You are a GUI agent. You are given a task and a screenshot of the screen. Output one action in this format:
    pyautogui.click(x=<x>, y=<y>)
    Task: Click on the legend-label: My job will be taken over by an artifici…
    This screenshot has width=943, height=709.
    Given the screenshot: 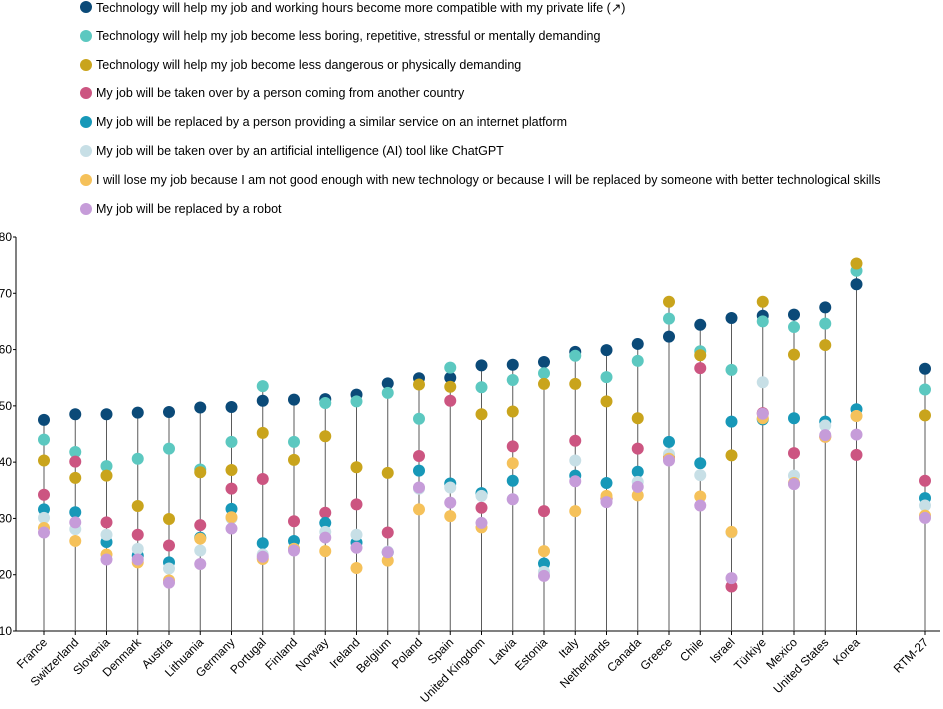 What is the action you would take?
    pyautogui.click(x=300, y=151)
    